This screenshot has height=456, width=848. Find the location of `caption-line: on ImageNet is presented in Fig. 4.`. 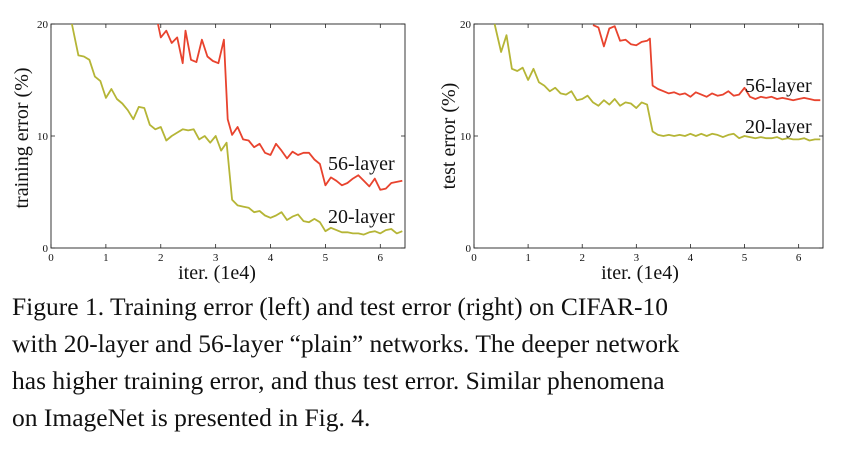

caption-line: on ImageNet is presented in Fig. 4. is located at coordinates (191, 417).